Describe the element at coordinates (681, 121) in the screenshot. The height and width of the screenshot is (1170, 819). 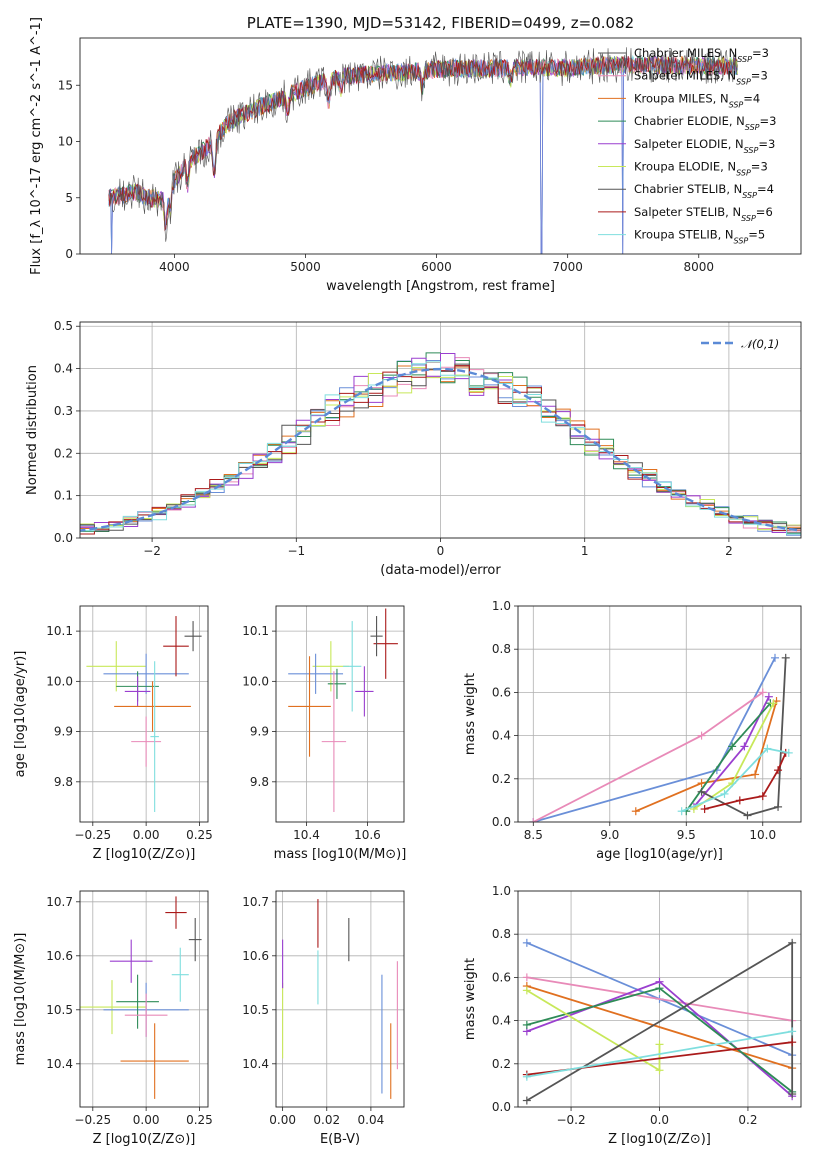
I see `legend-name: Chabrier ELODIE` at that location.